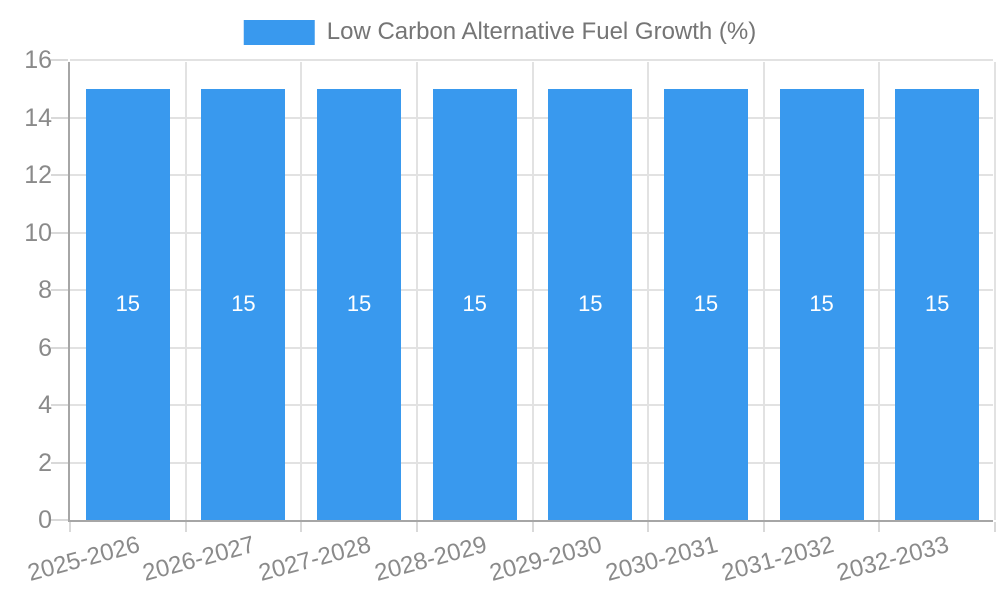 This screenshot has width=1000, height=600. Describe the element at coordinates (45, 520) in the screenshot. I see `y-axis-tick-label: 0` at that location.